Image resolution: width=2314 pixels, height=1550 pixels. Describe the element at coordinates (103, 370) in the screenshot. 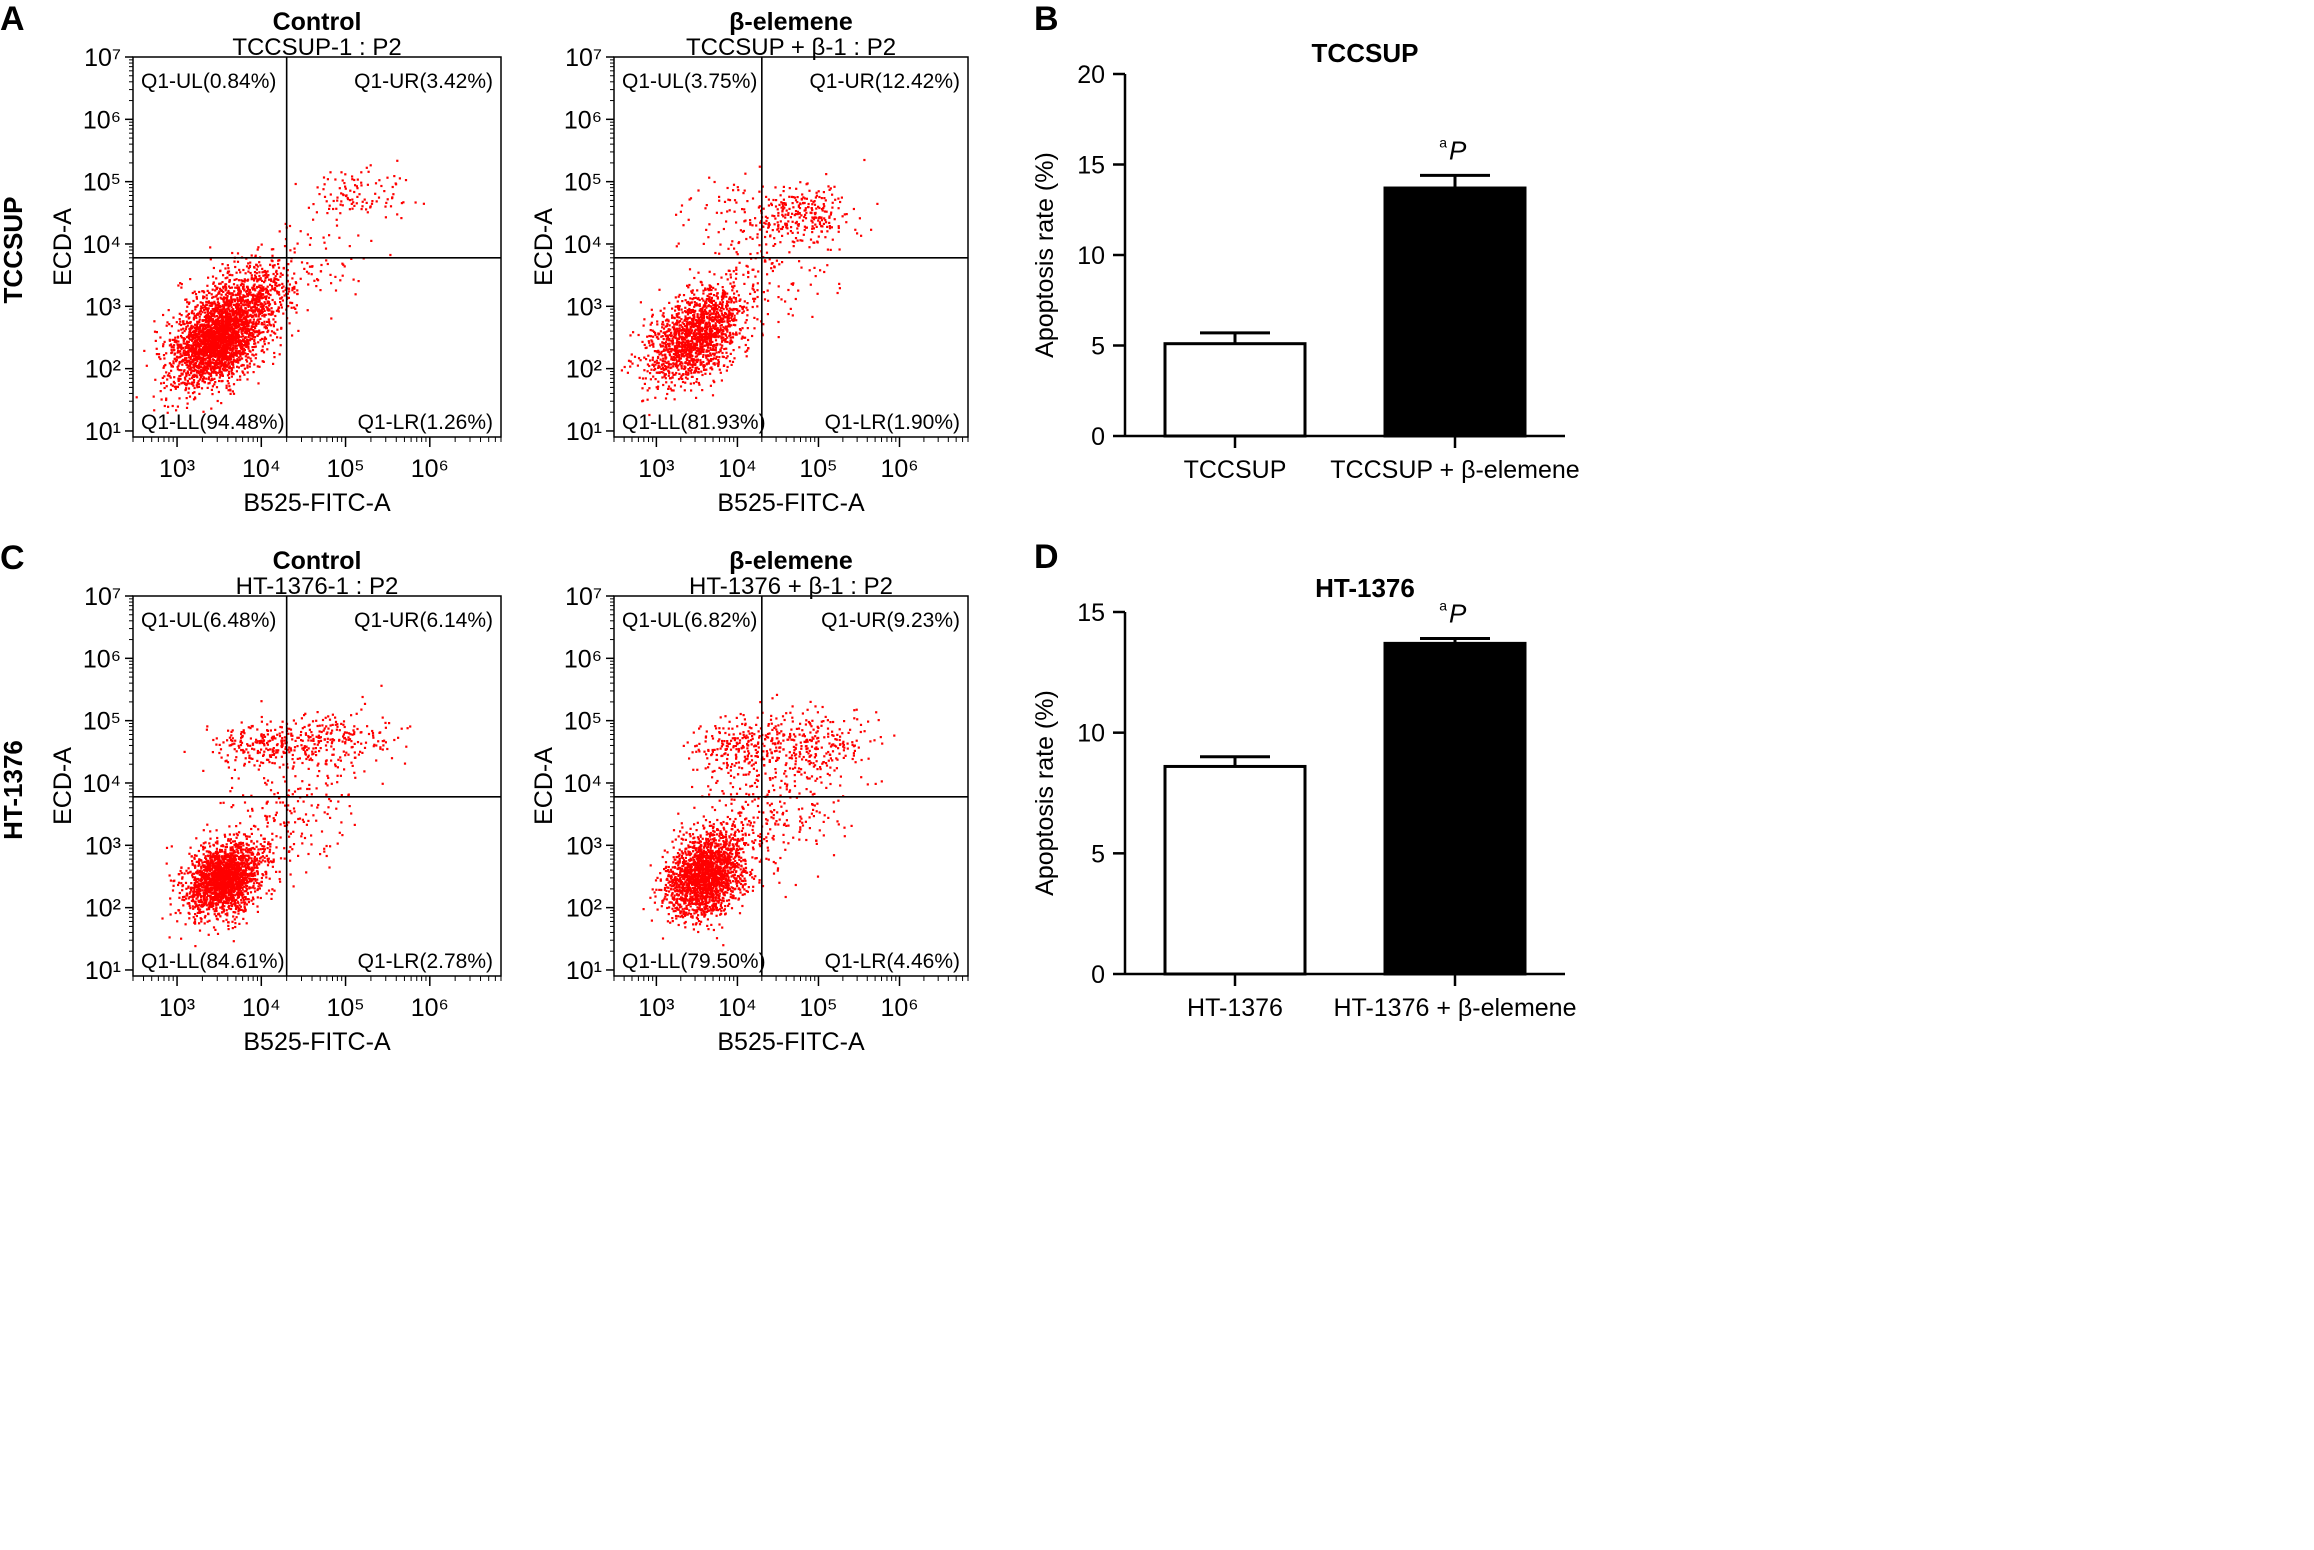

I see `y-tick-label: 10²` at that location.